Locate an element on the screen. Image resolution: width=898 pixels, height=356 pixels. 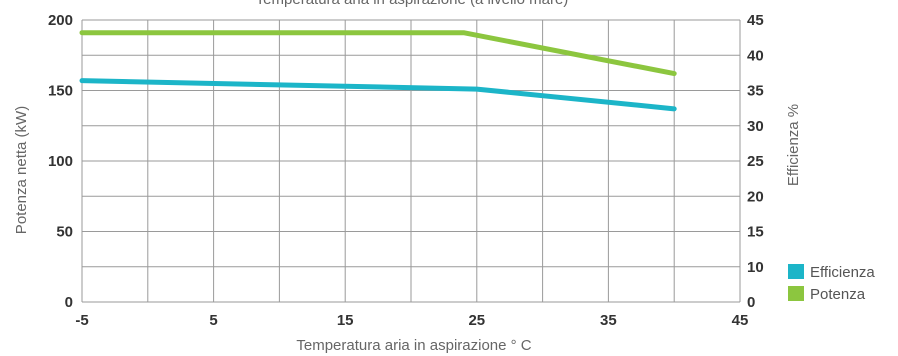
y-right-tick-label: 15 is located at coordinates (755, 232).